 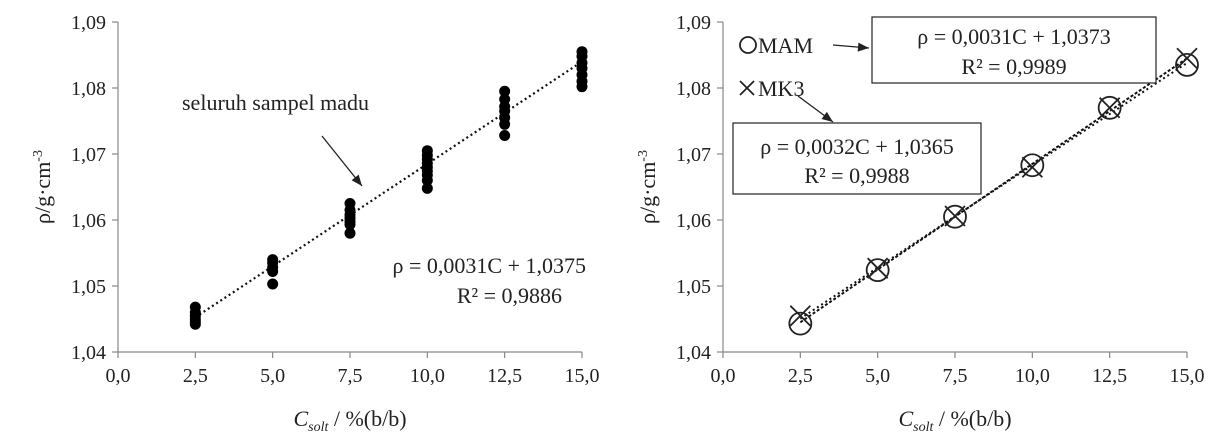 What do you see at coordinates (856, 175) in the screenshot?
I see `r-squared-mk3: R² = 0,9988` at bounding box center [856, 175].